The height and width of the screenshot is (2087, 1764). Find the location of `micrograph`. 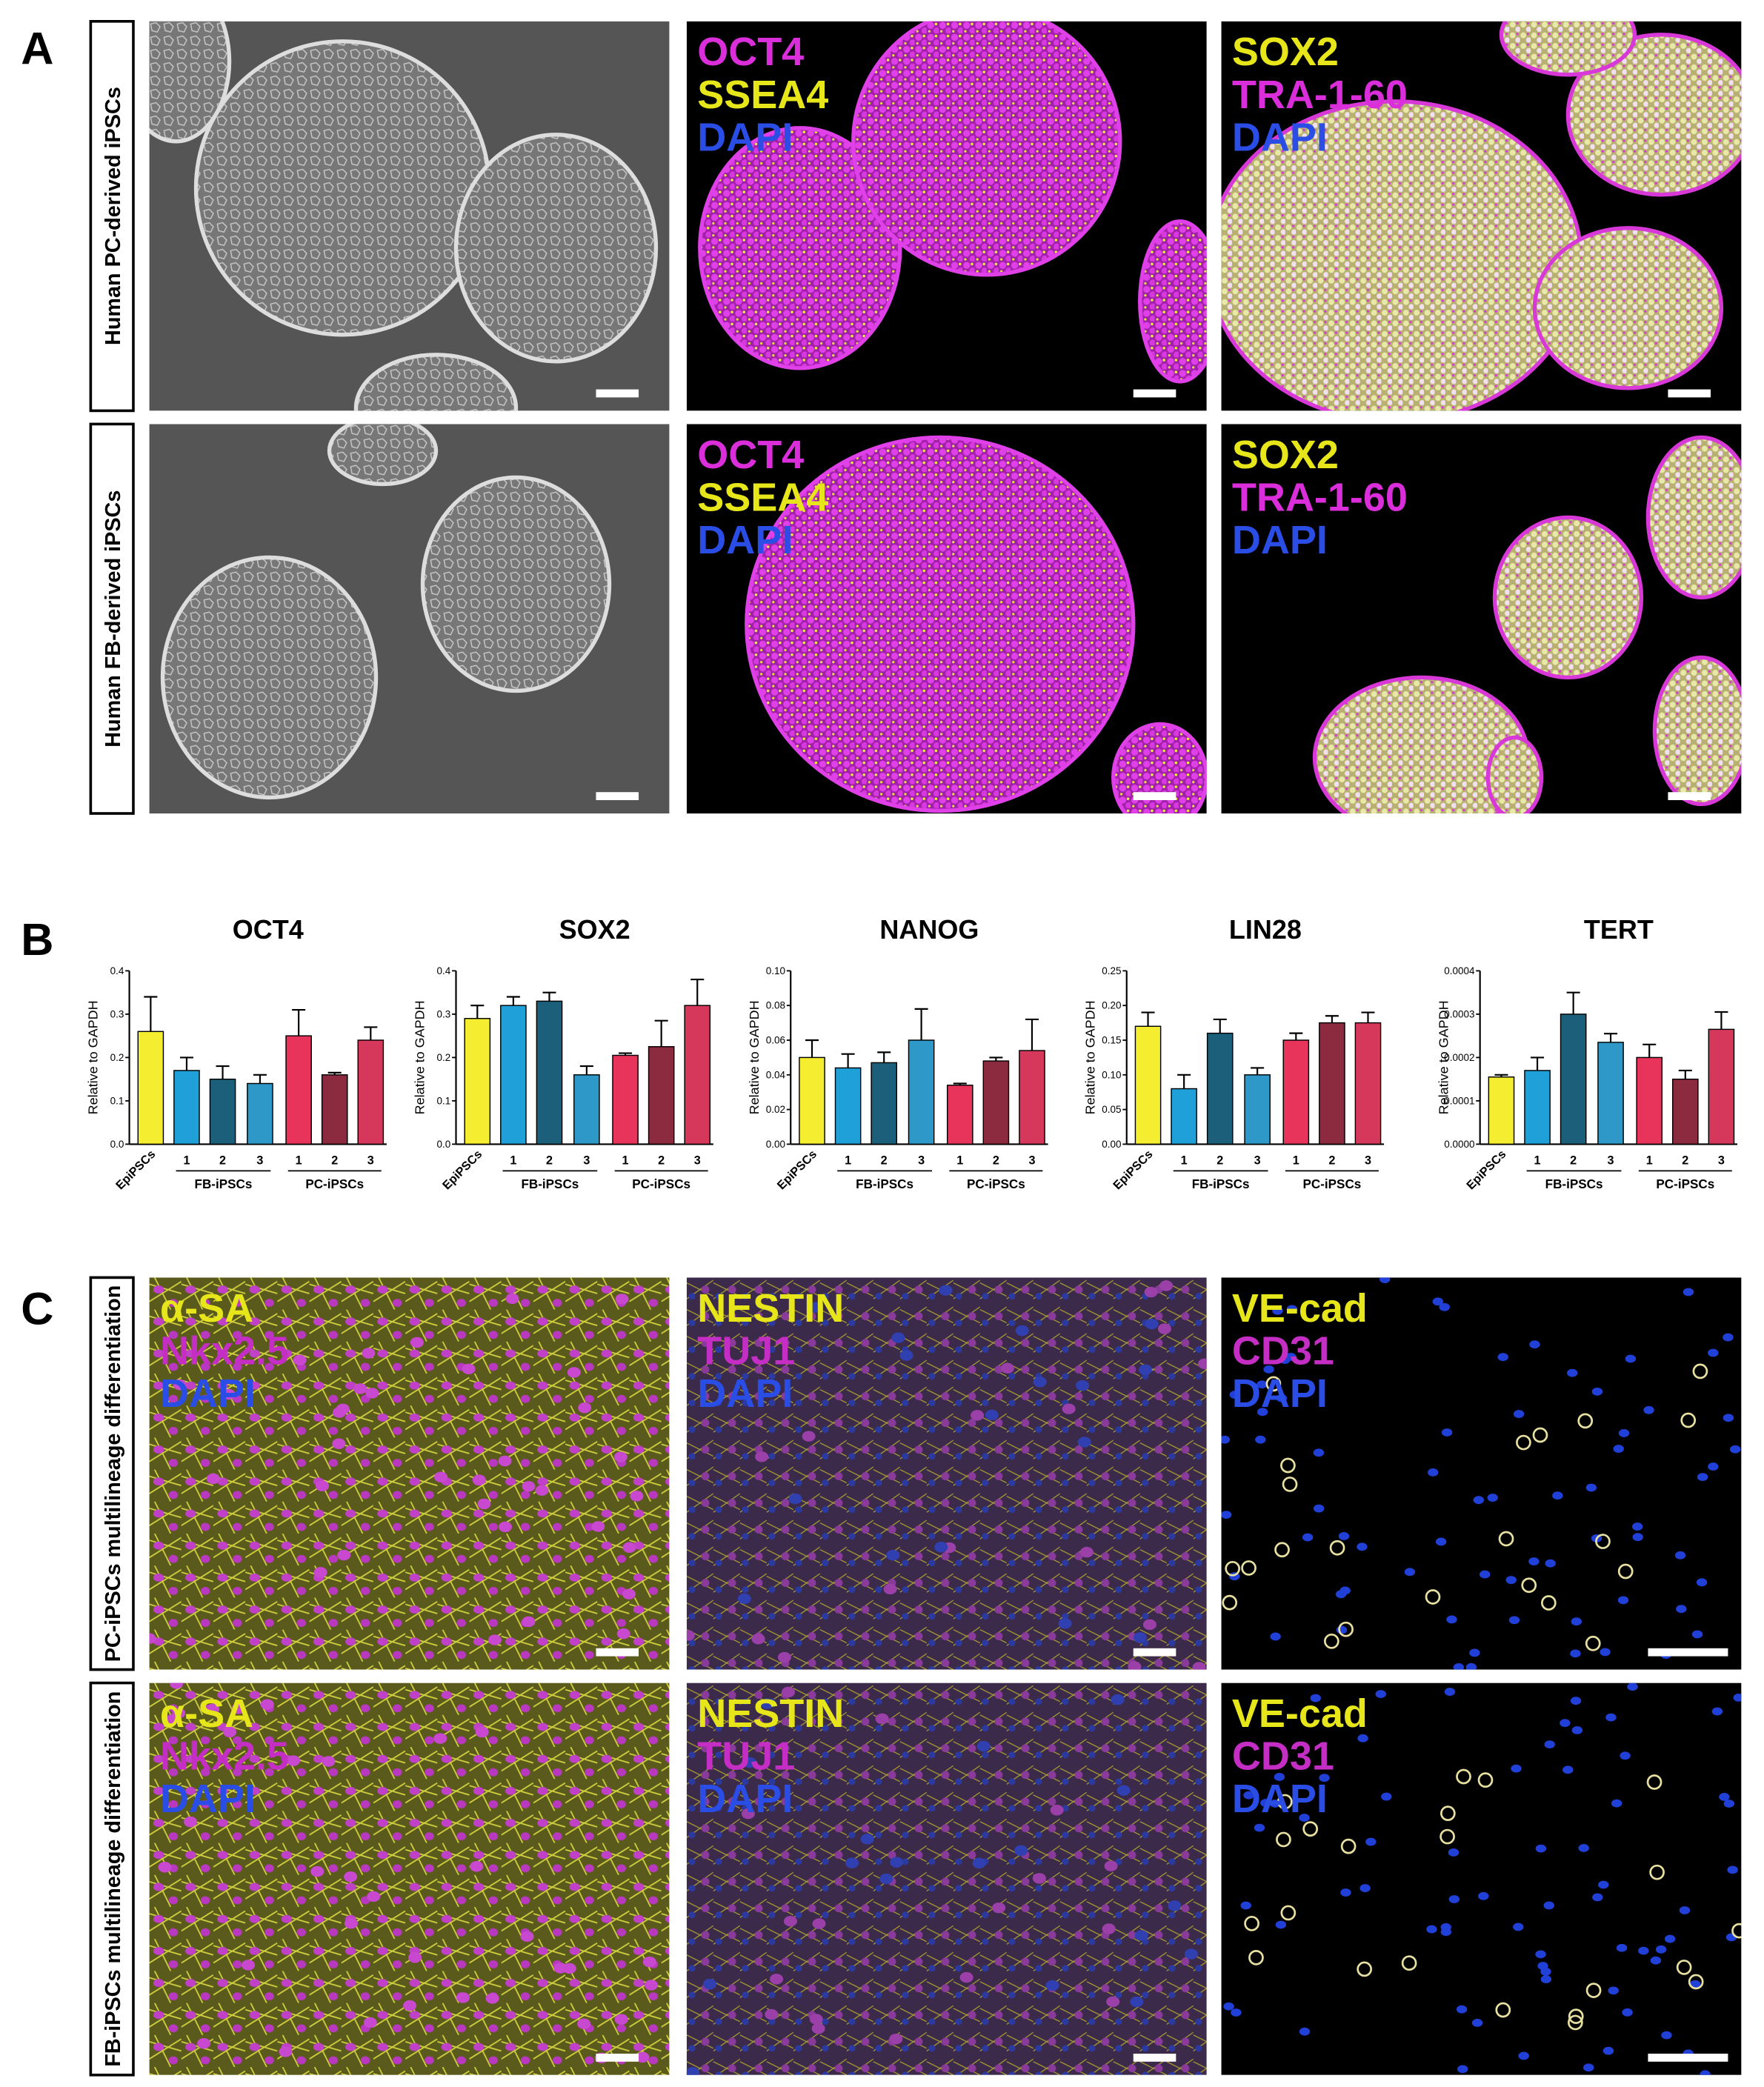

micrograph is located at coordinates (946, 1473).